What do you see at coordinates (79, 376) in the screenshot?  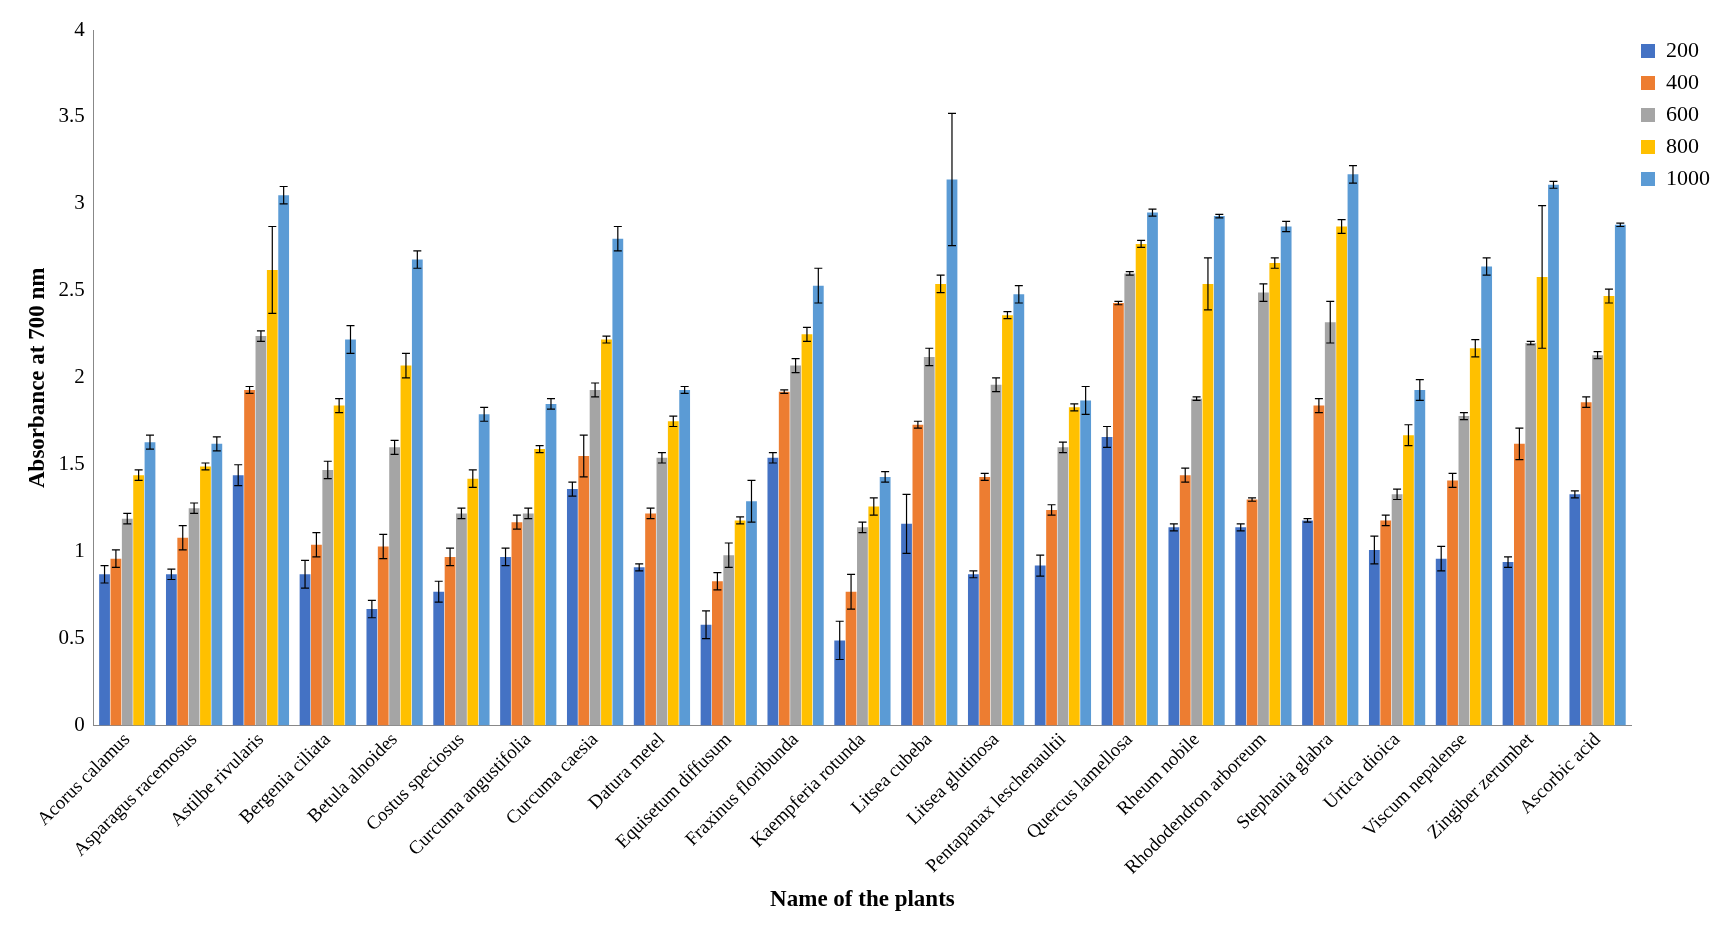 I see `y-tick-label: 2` at bounding box center [79, 376].